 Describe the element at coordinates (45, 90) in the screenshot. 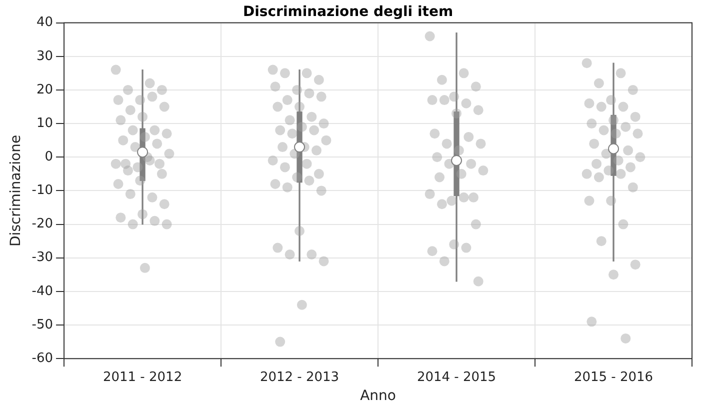

I see `y-tick-label: 20` at that location.